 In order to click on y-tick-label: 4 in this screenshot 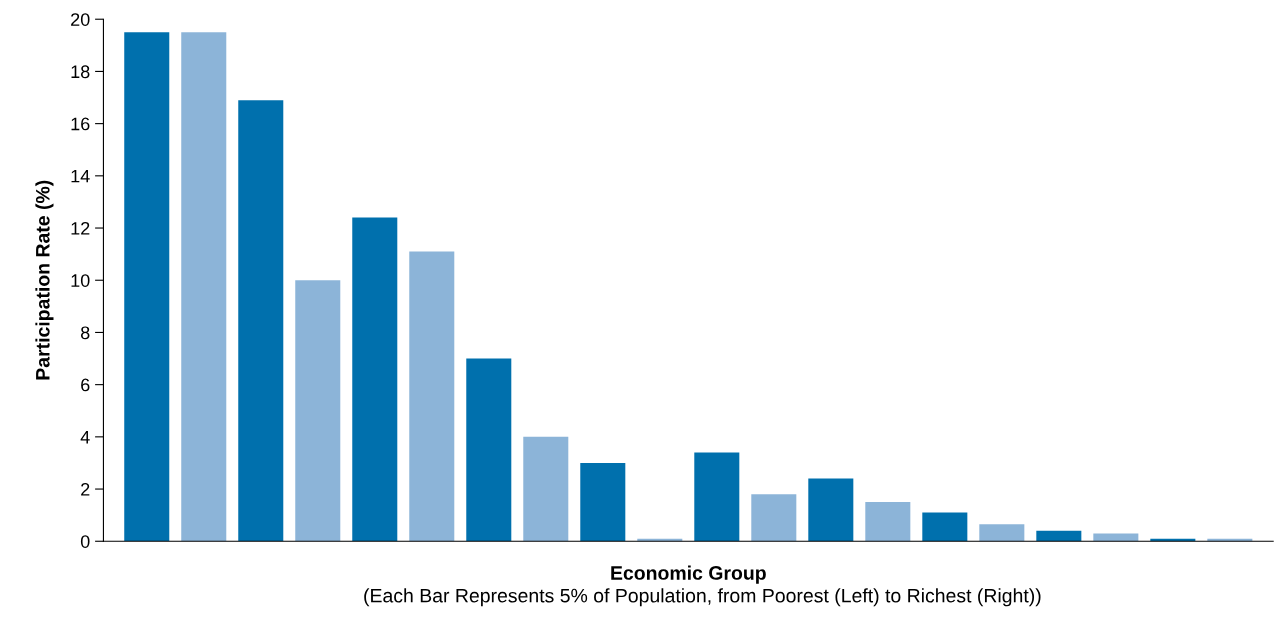, I will do `click(85, 437)`.